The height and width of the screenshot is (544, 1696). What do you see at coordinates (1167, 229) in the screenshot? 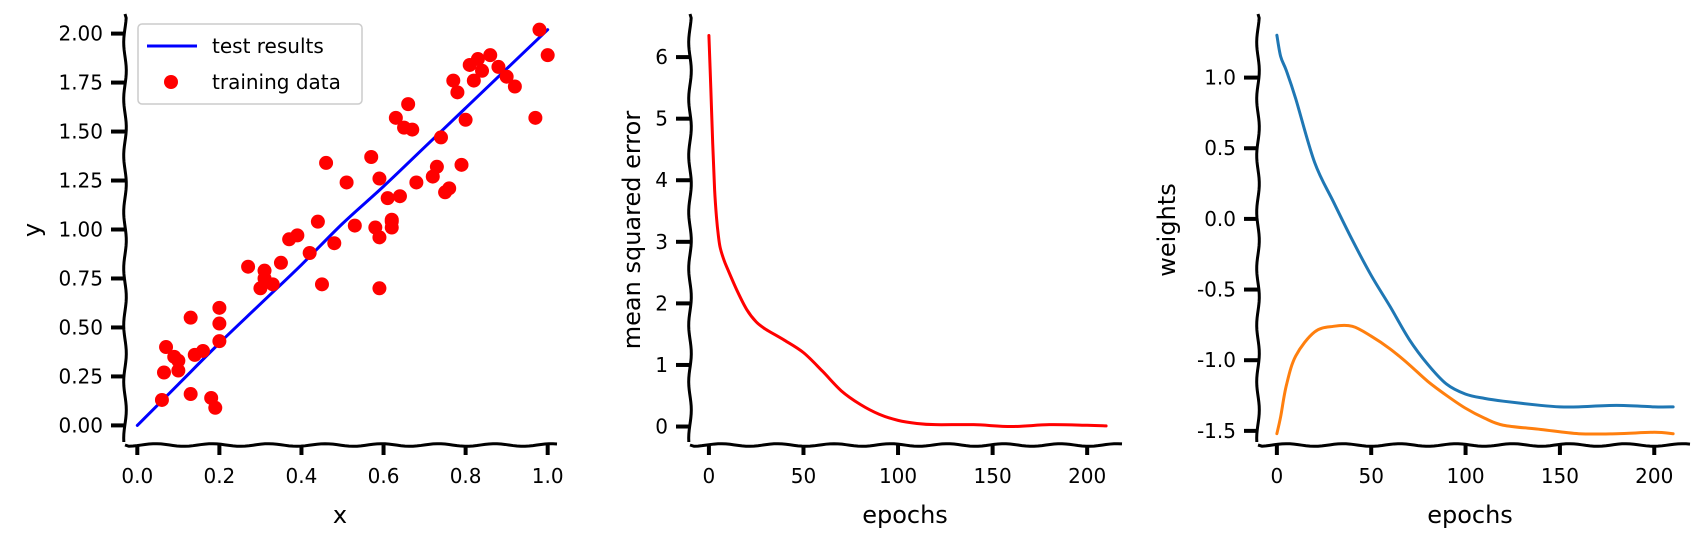
I see `y-axis-label: weights` at bounding box center [1167, 229].